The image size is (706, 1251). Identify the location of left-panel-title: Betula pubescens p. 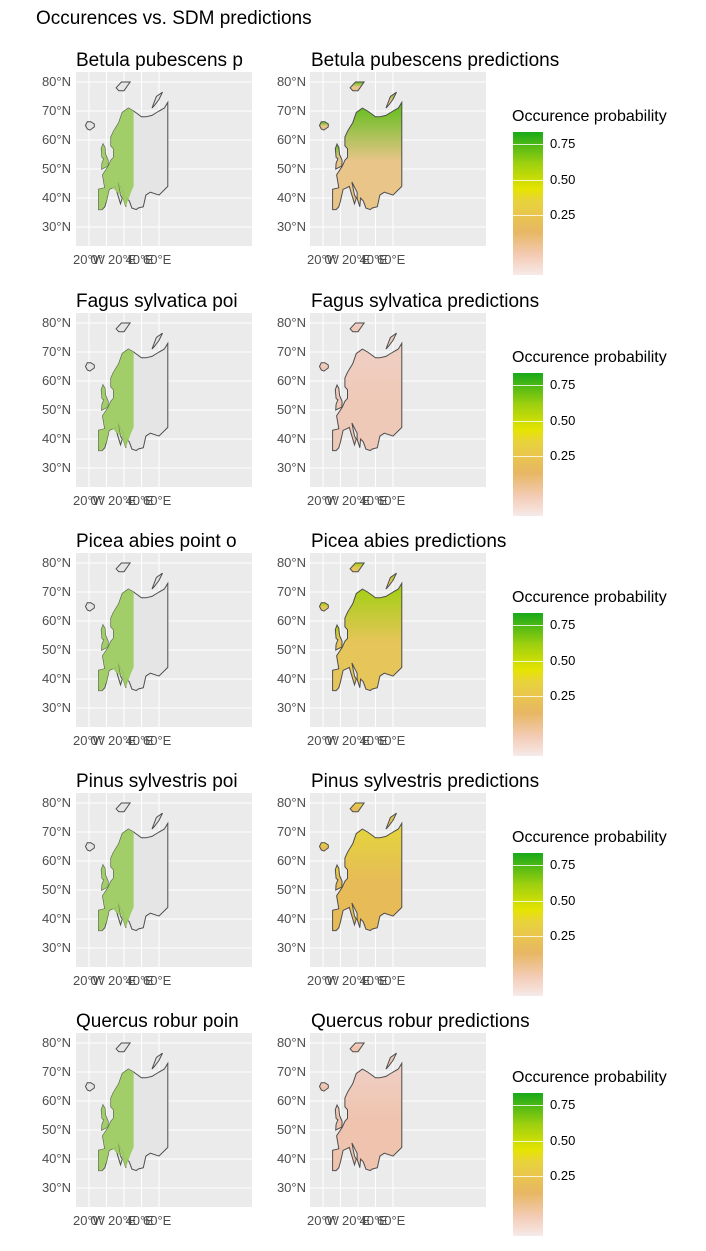
(159, 60).